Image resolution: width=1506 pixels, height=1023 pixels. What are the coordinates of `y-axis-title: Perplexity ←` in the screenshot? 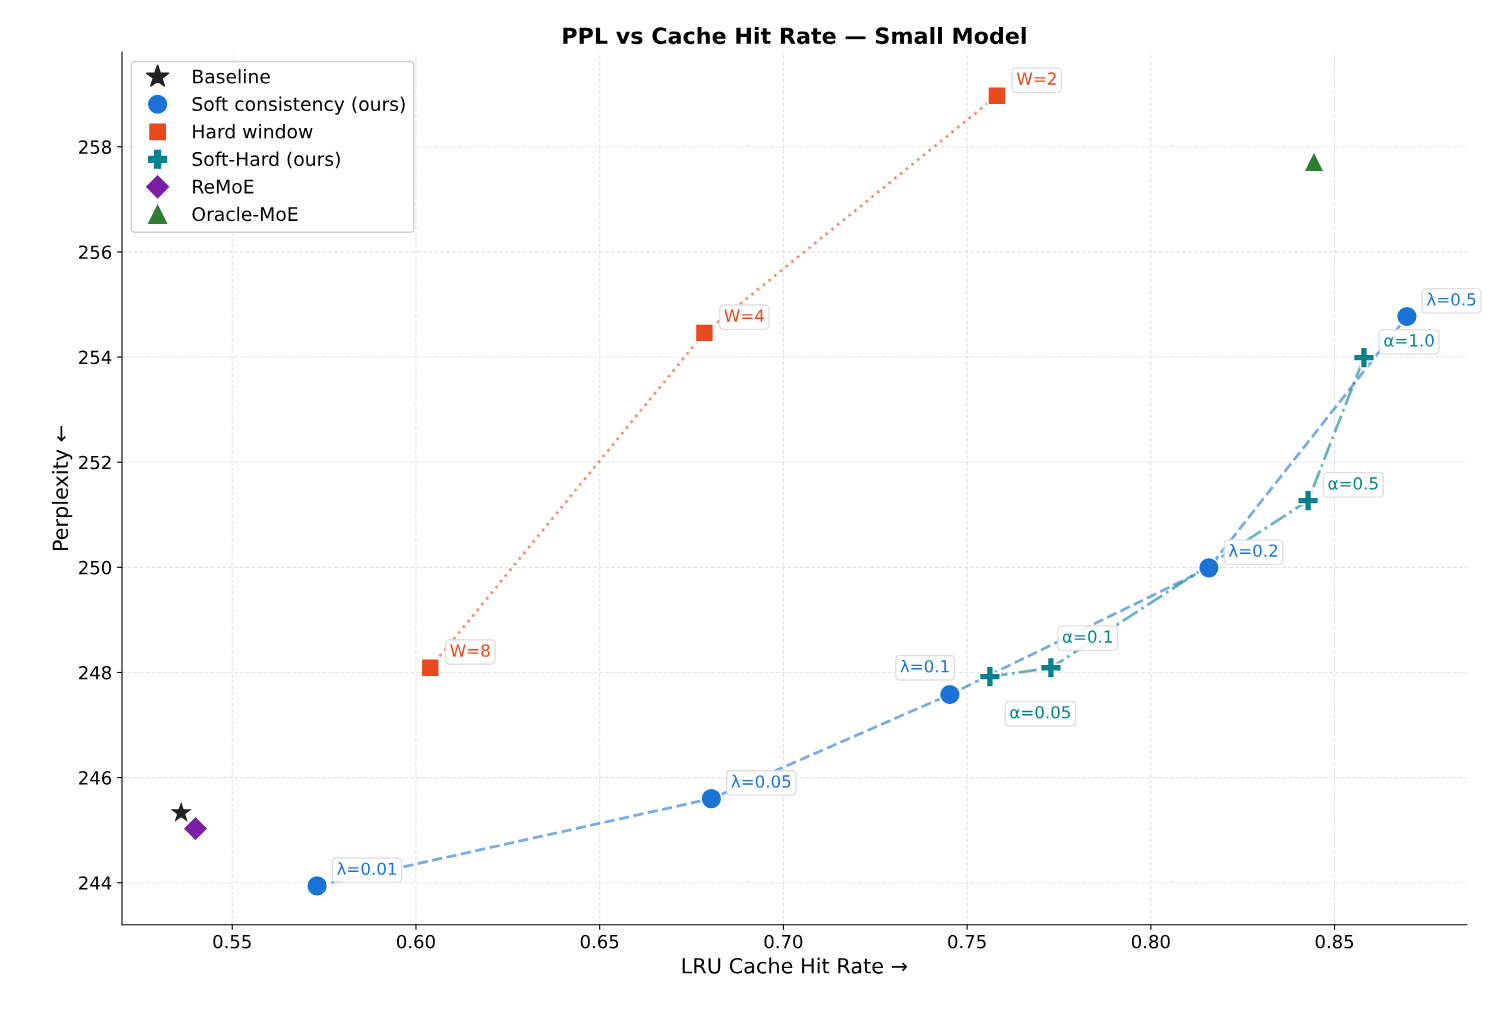 It's located at (62, 488).